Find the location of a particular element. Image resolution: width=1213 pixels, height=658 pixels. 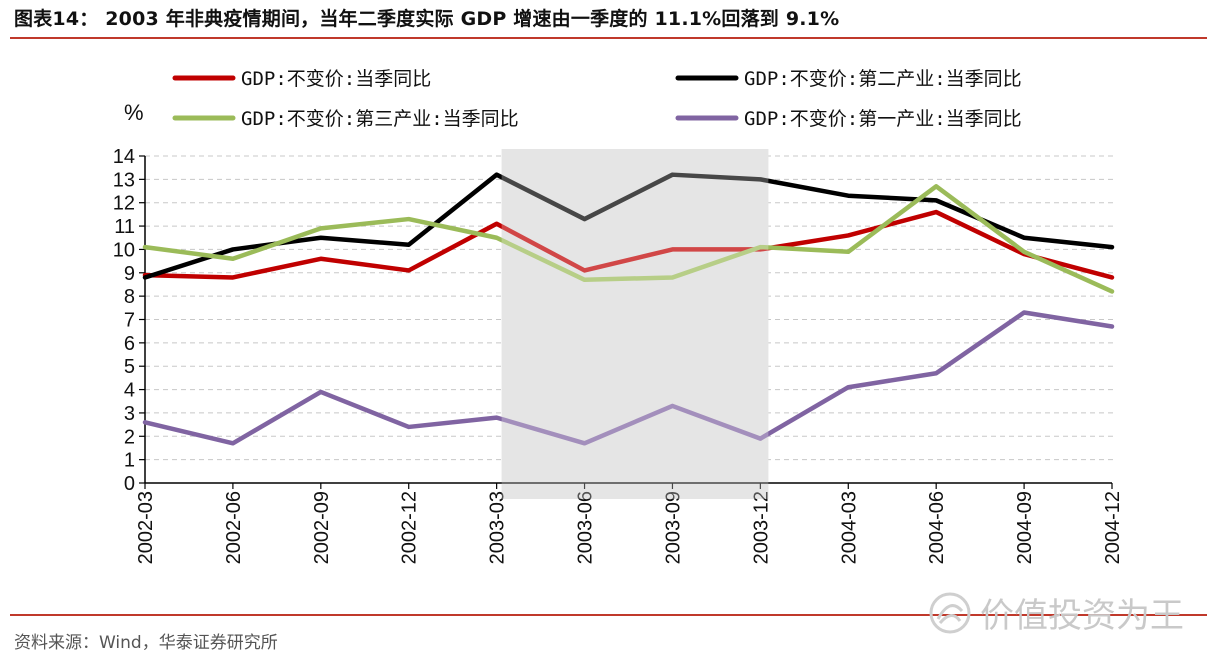

sars-period-highlight is located at coordinates (635, 324).